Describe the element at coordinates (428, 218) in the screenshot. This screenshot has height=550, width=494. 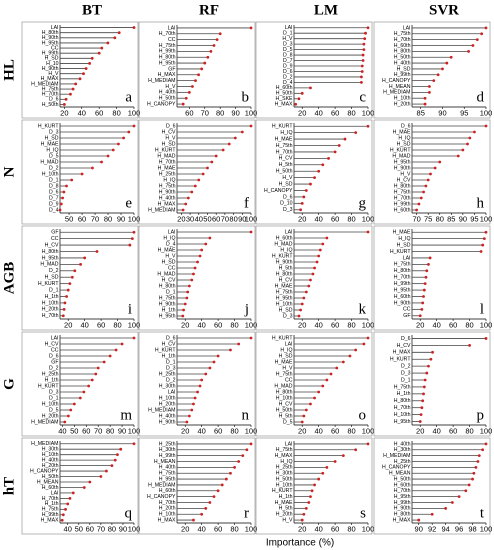
I see `x-tick-label: 75` at that location.